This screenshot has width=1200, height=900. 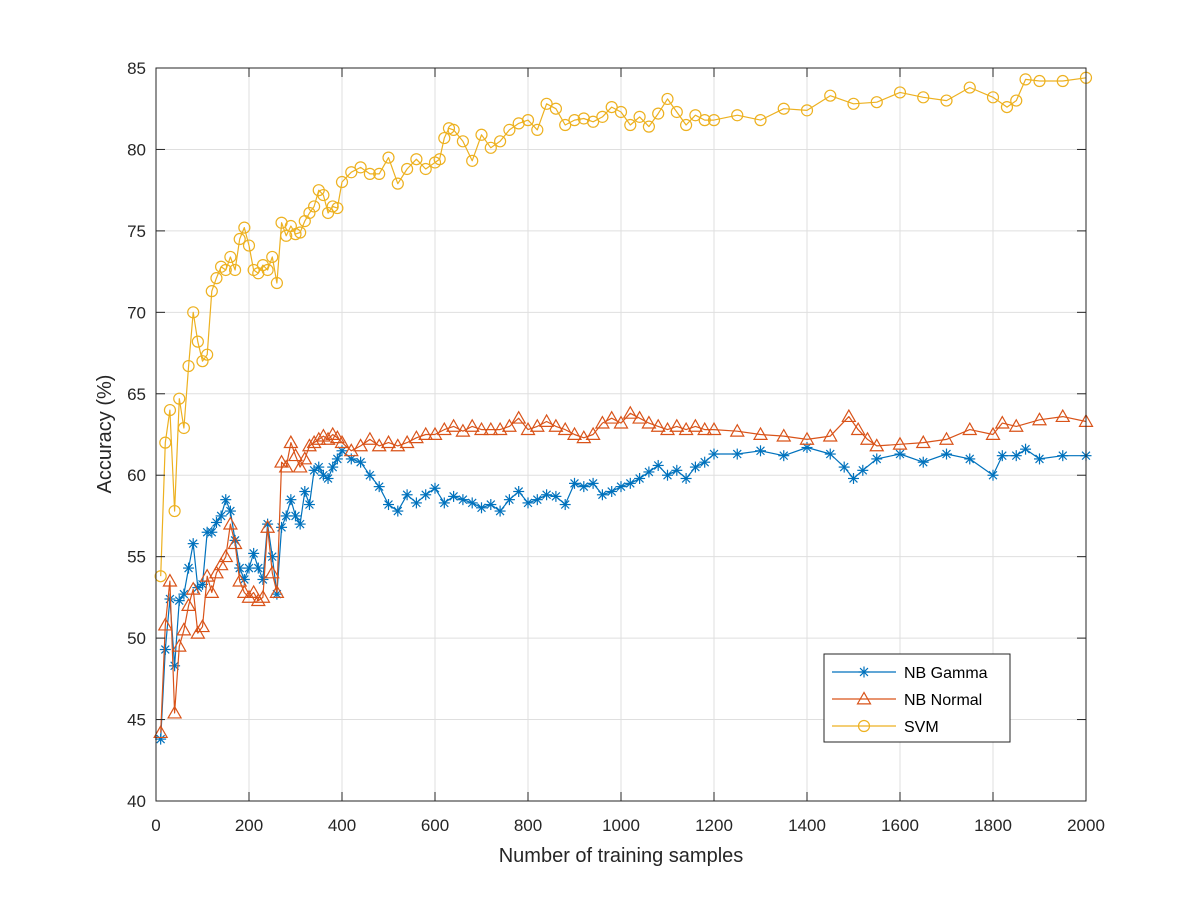 I want to click on legend-item-svm: SVM, so click(x=885, y=727).